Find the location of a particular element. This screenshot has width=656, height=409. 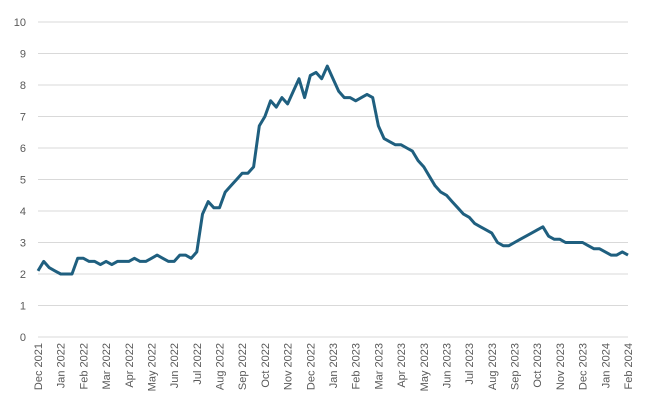

x-tick-label: Apr 2022 is located at coordinates (130, 365).